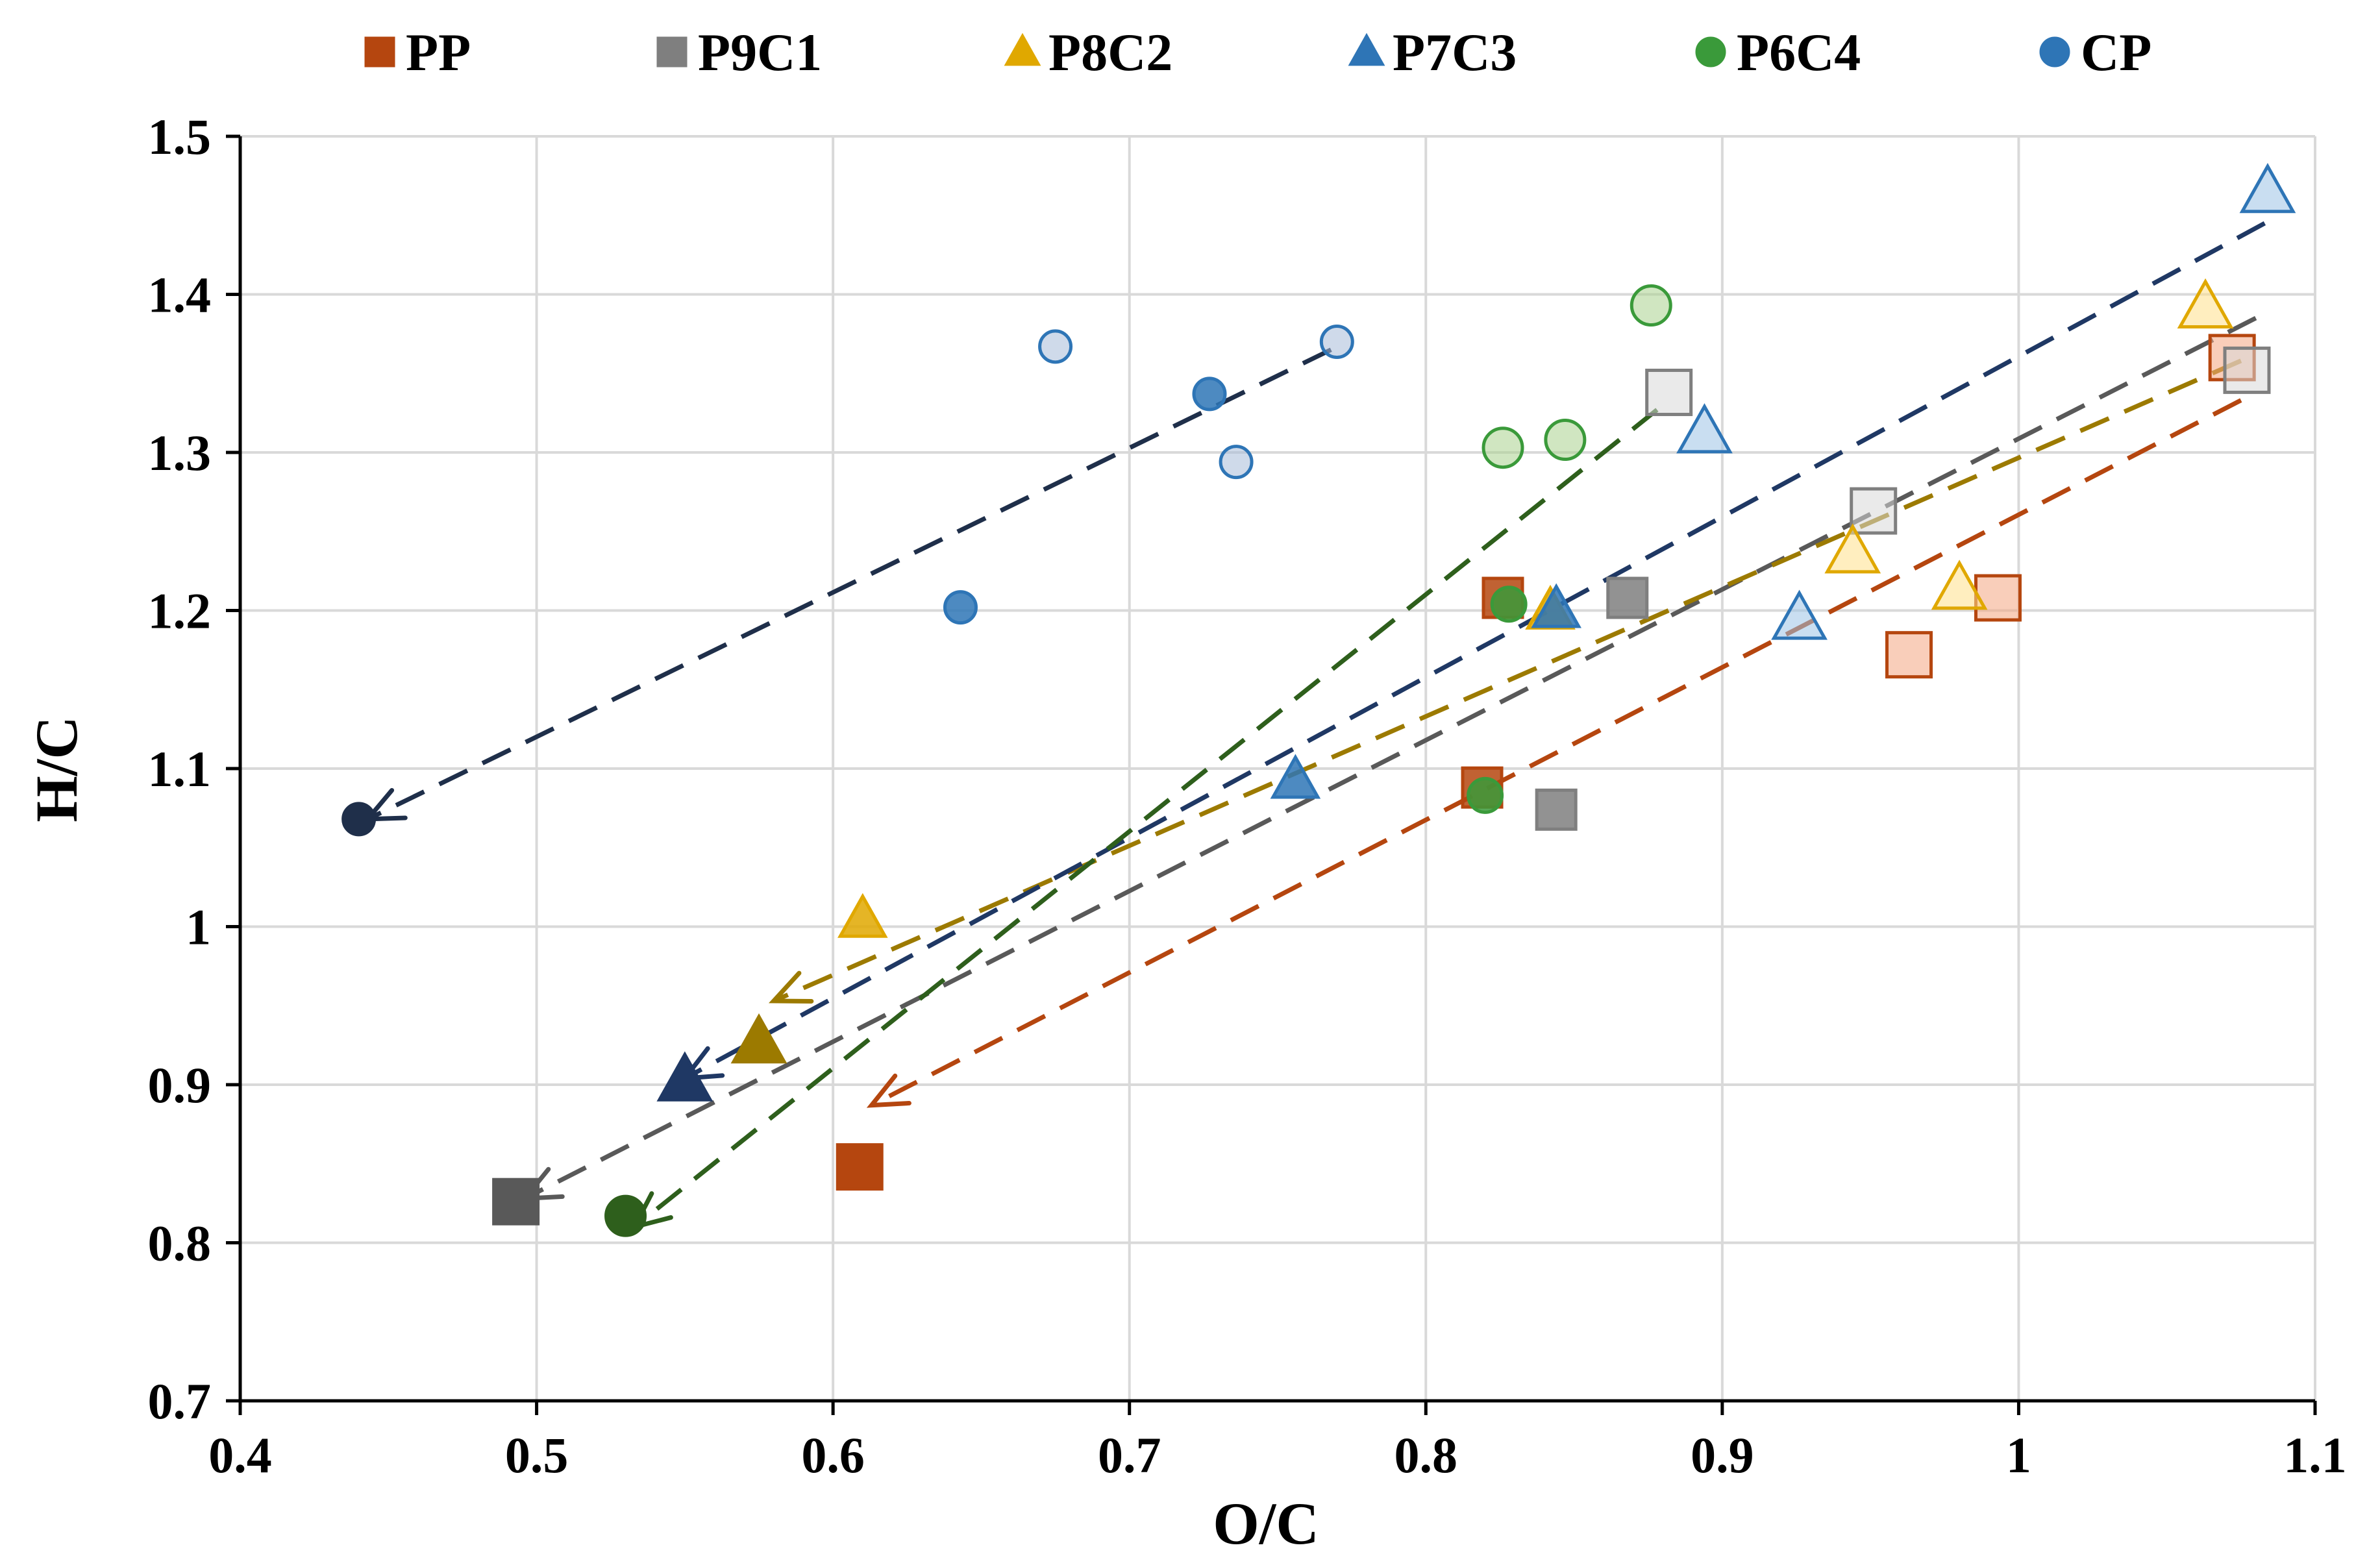 The width and height of the screenshot is (2380, 1567). Describe the element at coordinates (1426, 1455) in the screenshot. I see `x-tick-label: 0.8` at that location.